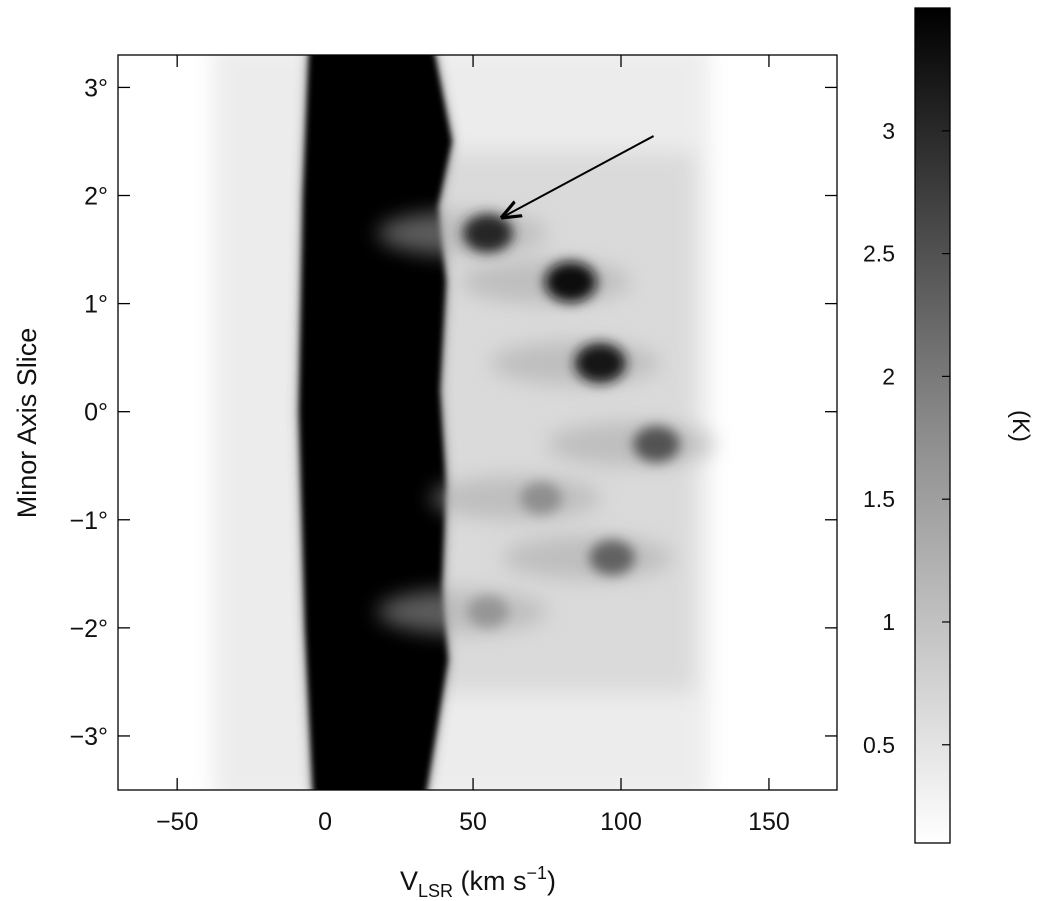  I want to click on y-tick-label: 2°, so click(96, 197).